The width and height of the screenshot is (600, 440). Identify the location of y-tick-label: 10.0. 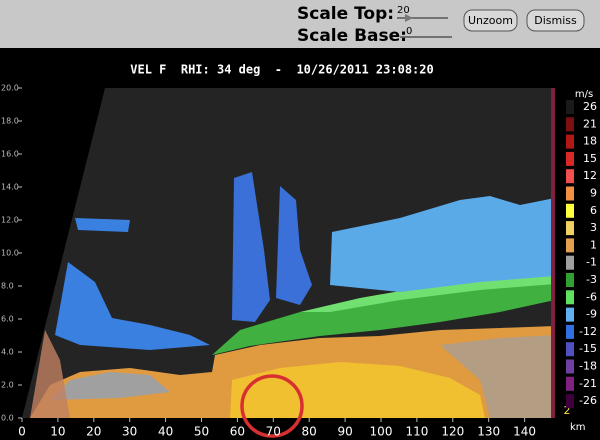
(10, 253).